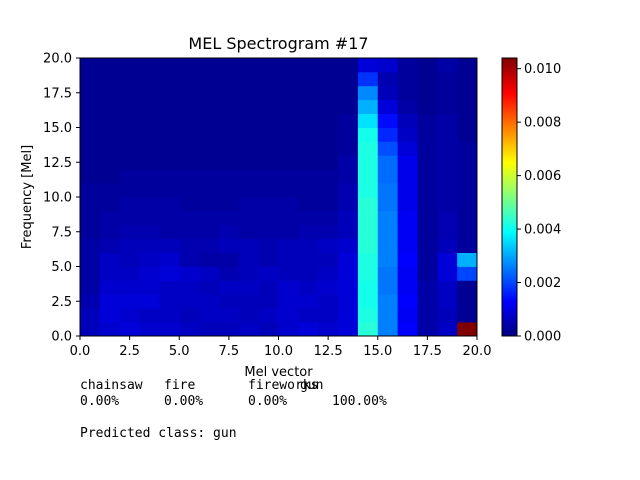  Describe the element at coordinates (61, 232) in the screenshot. I see `y-tick-label: 7.5` at that location.